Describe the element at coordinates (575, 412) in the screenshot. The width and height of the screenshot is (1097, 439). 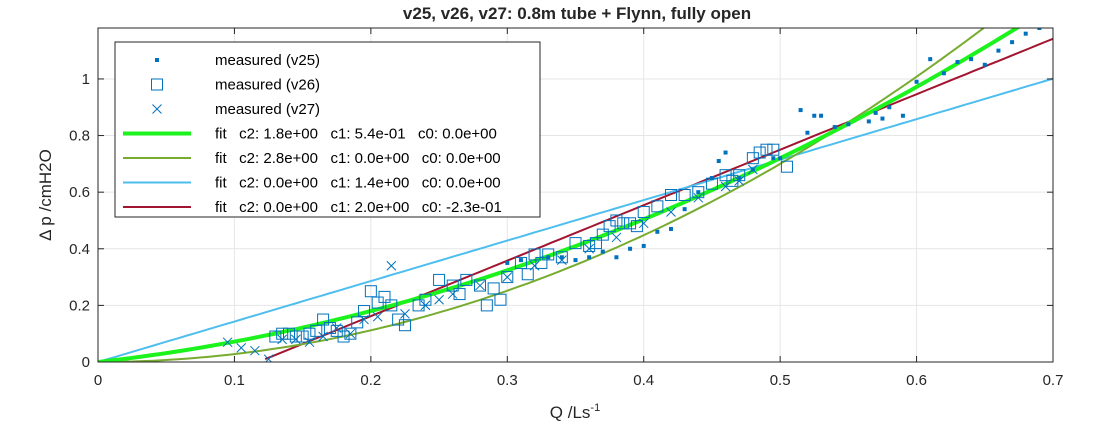
I see `x-axis-label: Q /Ls-1` at that location.